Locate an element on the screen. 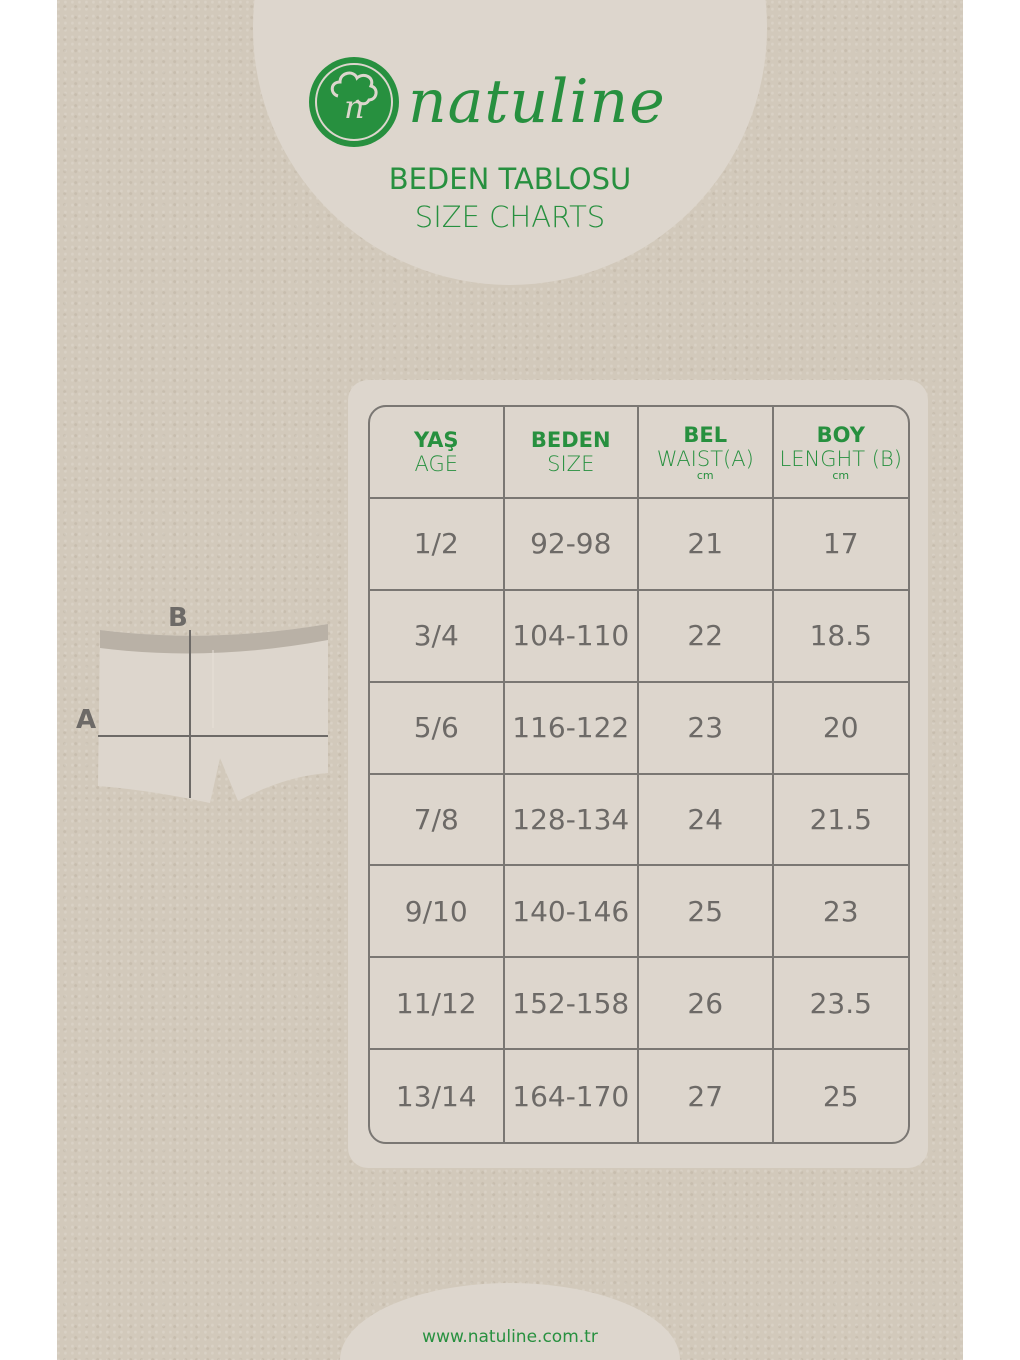 This screenshot has height=1360, width=1020. cotton-logo-icon: n is located at coordinates (354, 102).